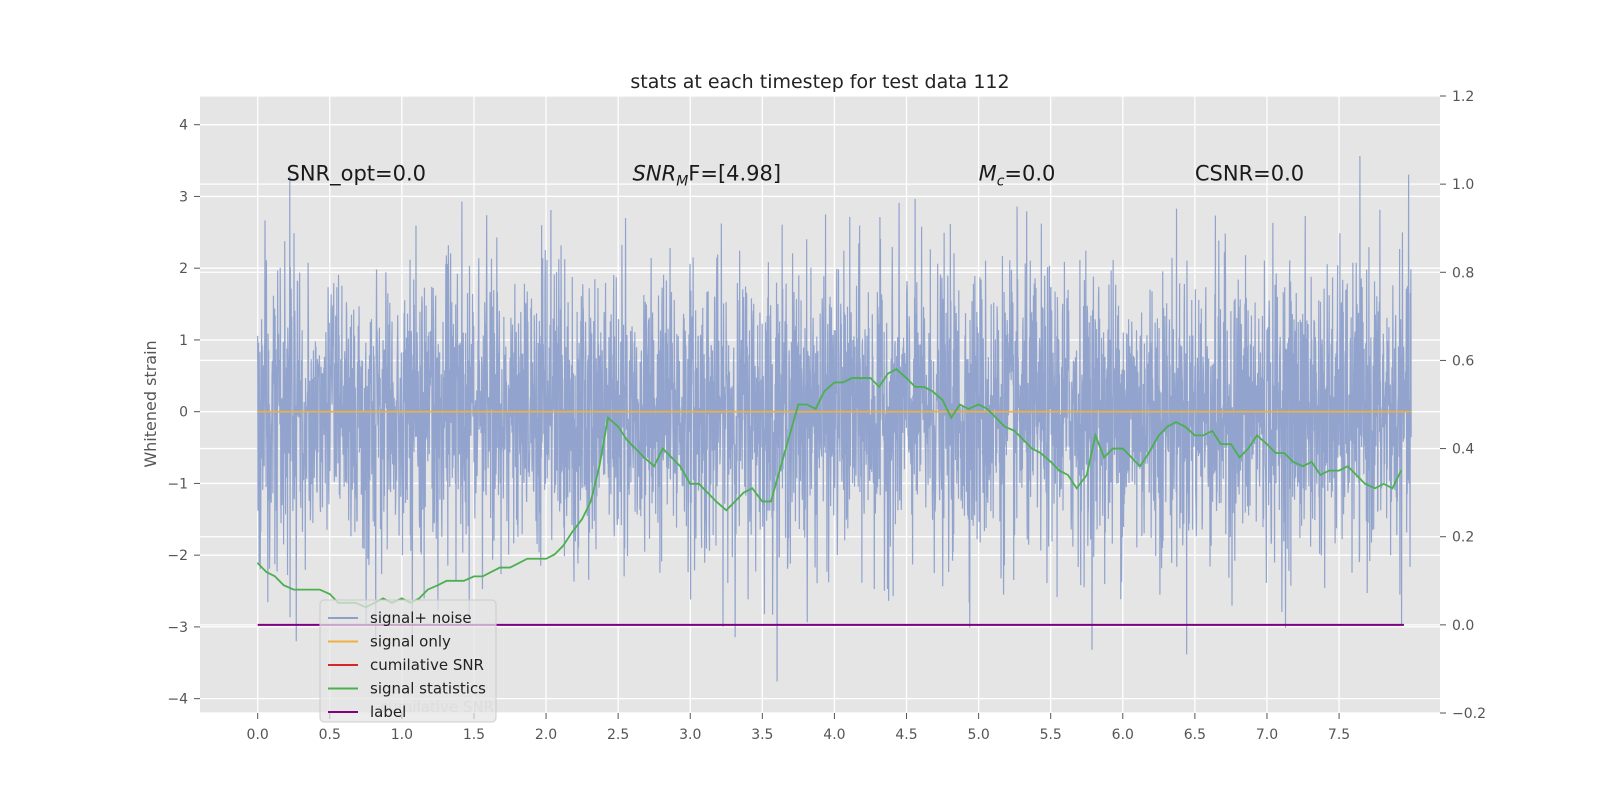 This screenshot has height=800, width=1600. What do you see at coordinates (1017, 176) in the screenshot?
I see `annotation-text: Mc=0.0` at bounding box center [1017, 176].